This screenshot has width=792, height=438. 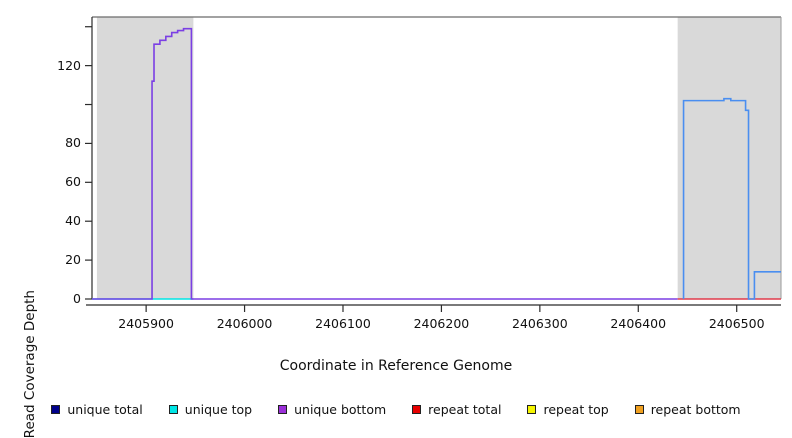 I want to click on x-tick-label: 2406400, so click(x=638, y=323).